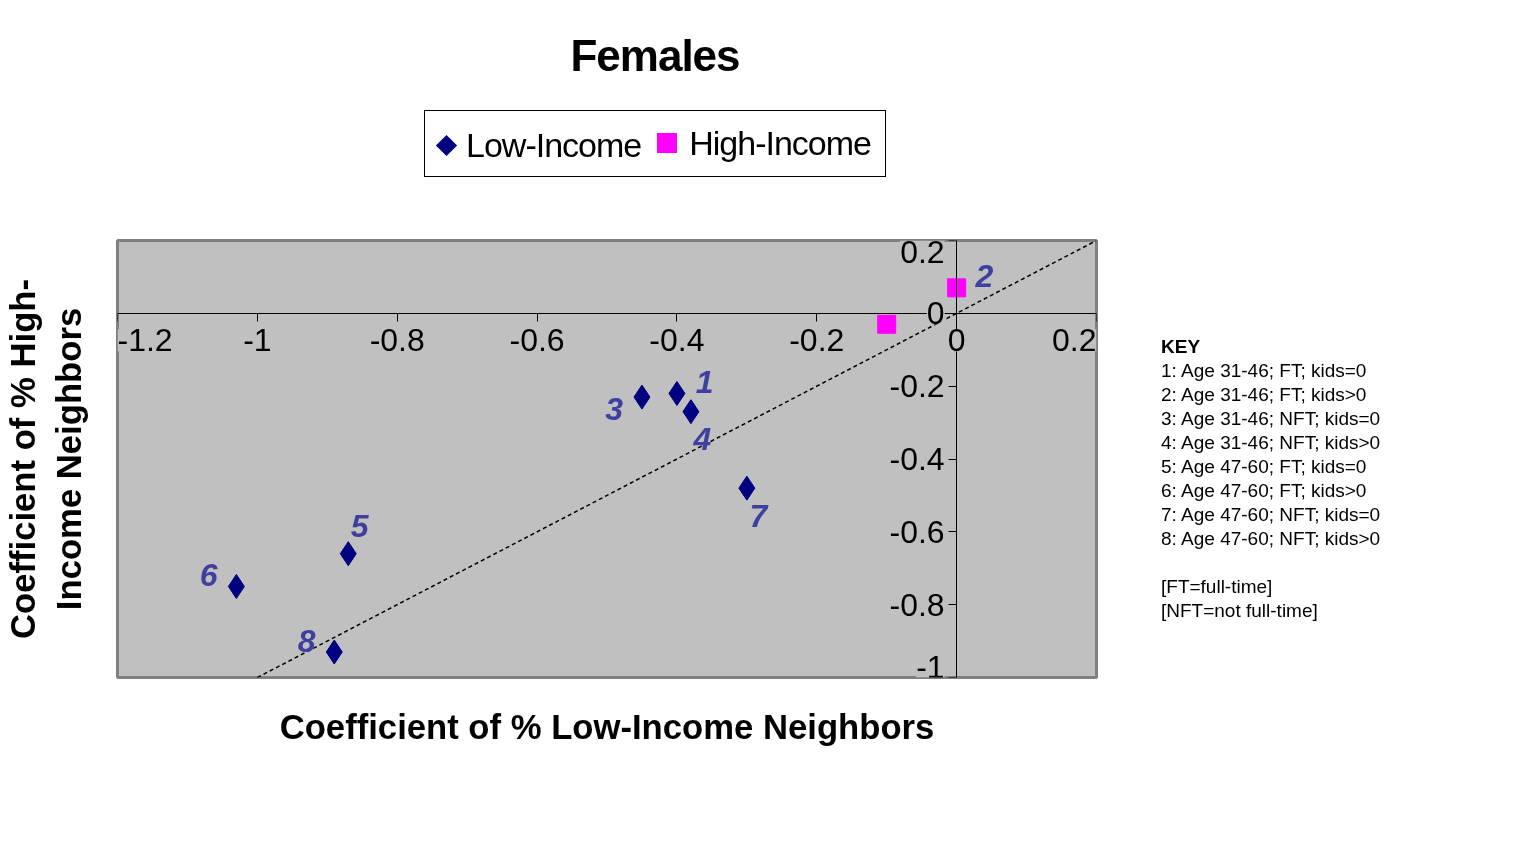 Image resolution: width=1536 pixels, height=856 pixels. I want to click on x-tick-label: -1, so click(257, 340).